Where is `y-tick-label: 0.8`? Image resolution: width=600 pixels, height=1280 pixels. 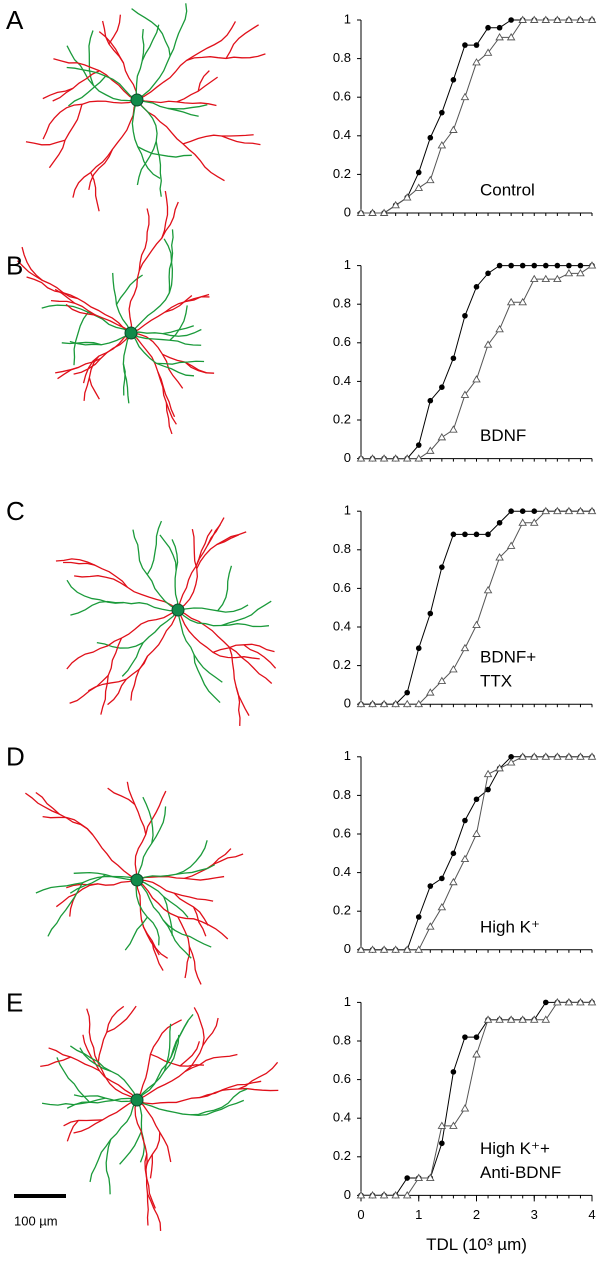
y-tick-label: 0.8 is located at coordinates (342, 1039).